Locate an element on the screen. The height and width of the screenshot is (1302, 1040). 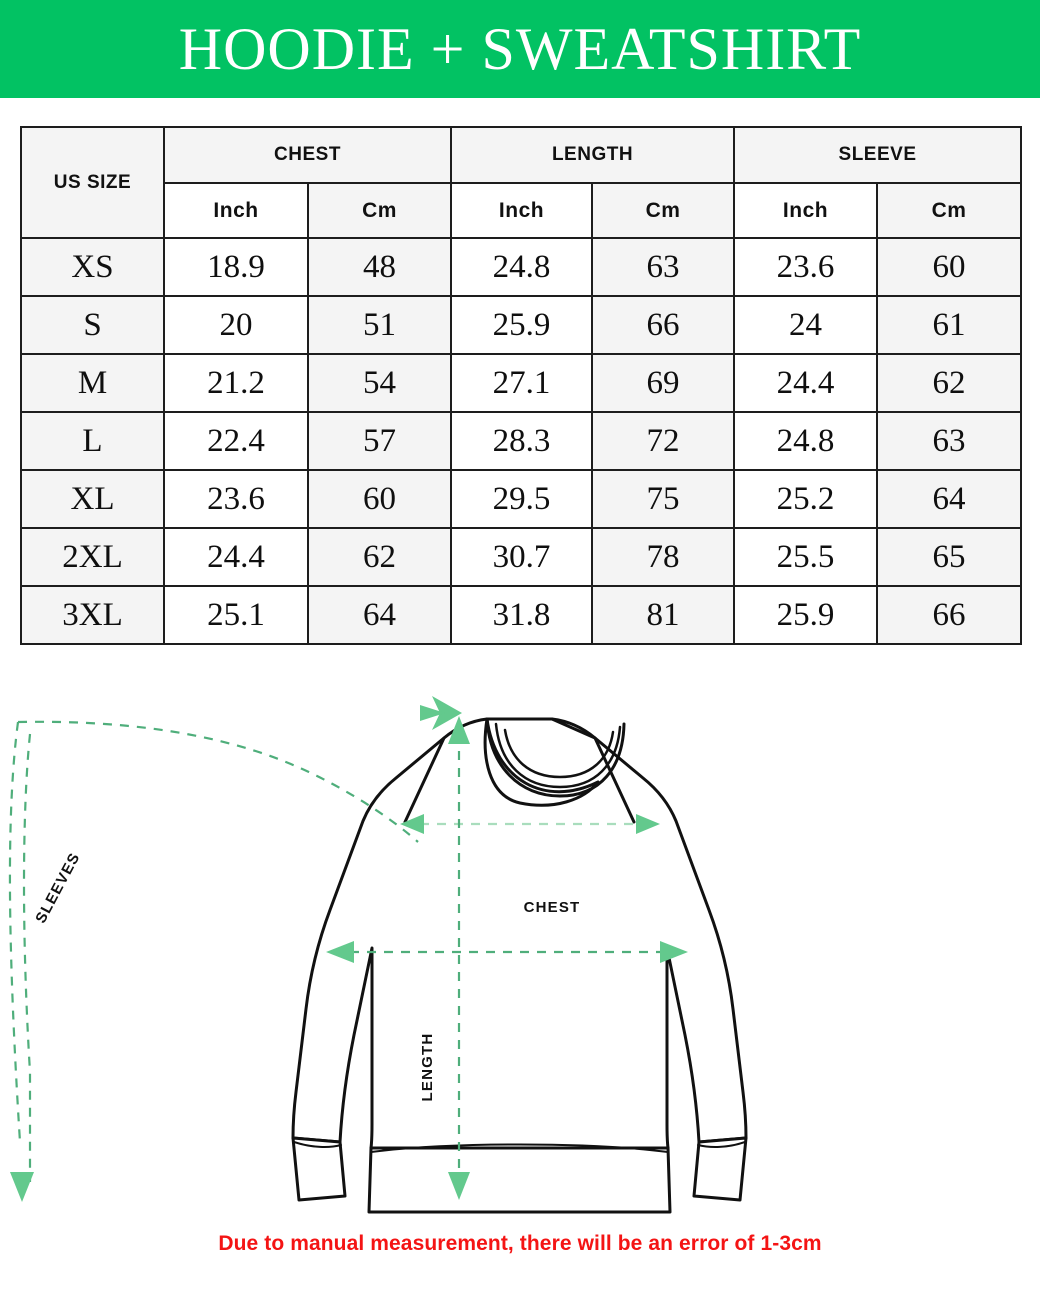
chest-arrow-right is located at coordinates (674, 952).